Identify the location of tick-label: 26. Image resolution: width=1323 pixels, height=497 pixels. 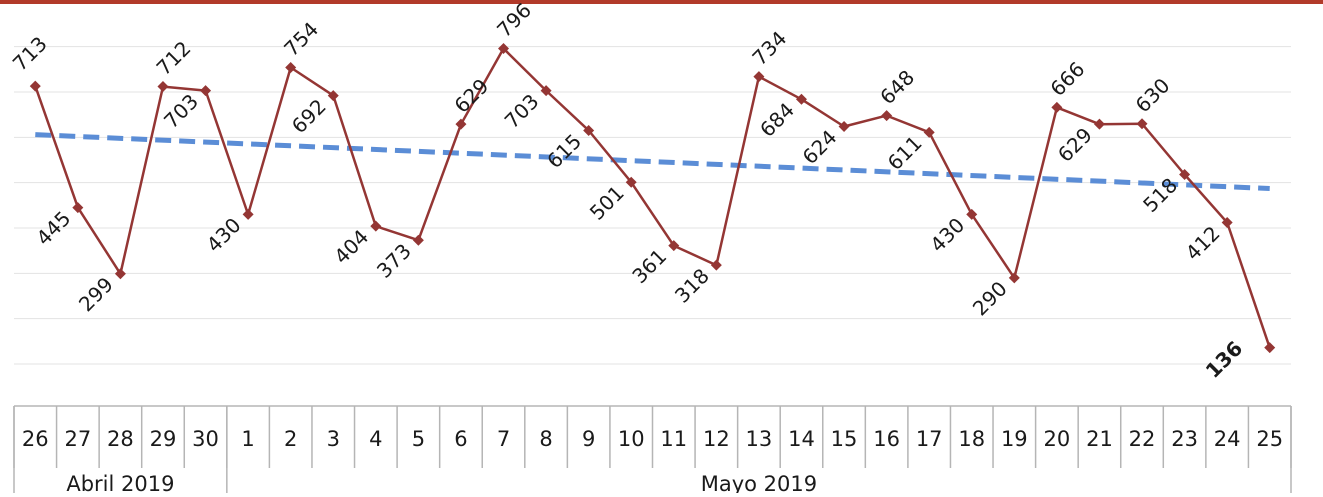
(35, 439).